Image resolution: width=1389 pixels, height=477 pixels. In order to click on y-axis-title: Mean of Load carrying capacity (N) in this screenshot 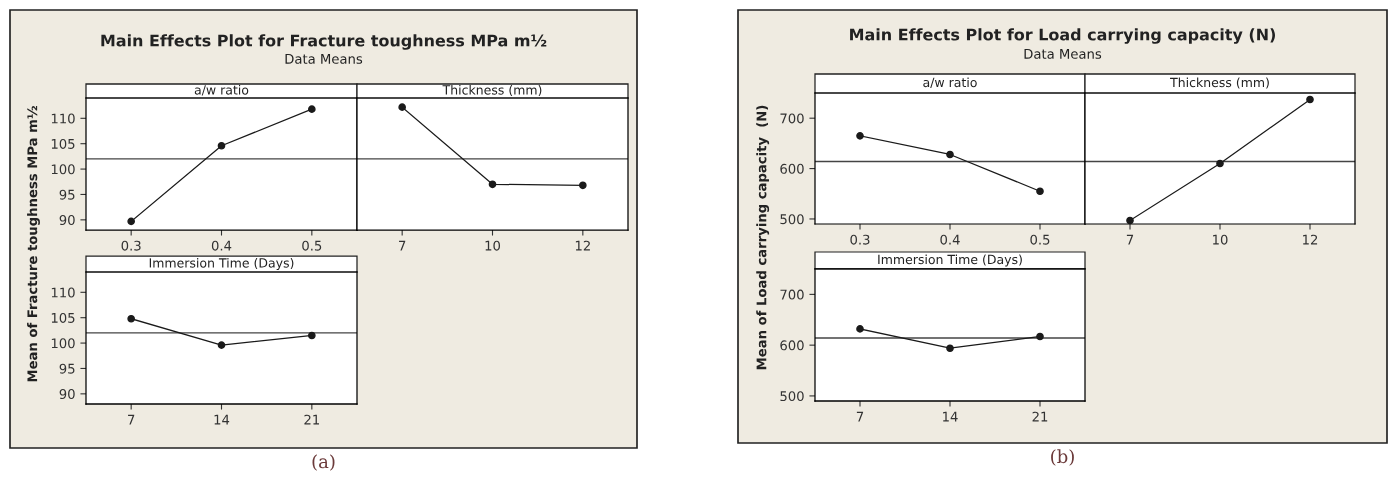, I will do `click(763, 237)`.